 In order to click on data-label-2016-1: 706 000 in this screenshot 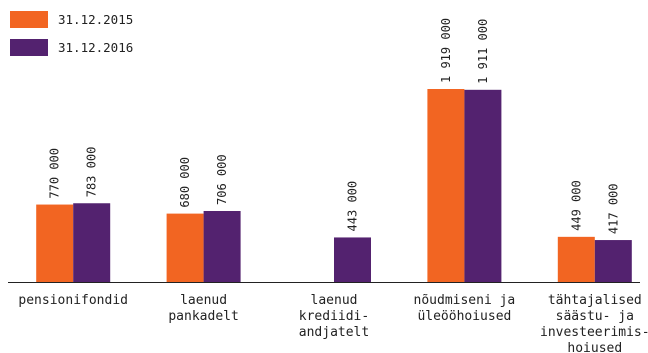, I will do `click(222, 179)`.